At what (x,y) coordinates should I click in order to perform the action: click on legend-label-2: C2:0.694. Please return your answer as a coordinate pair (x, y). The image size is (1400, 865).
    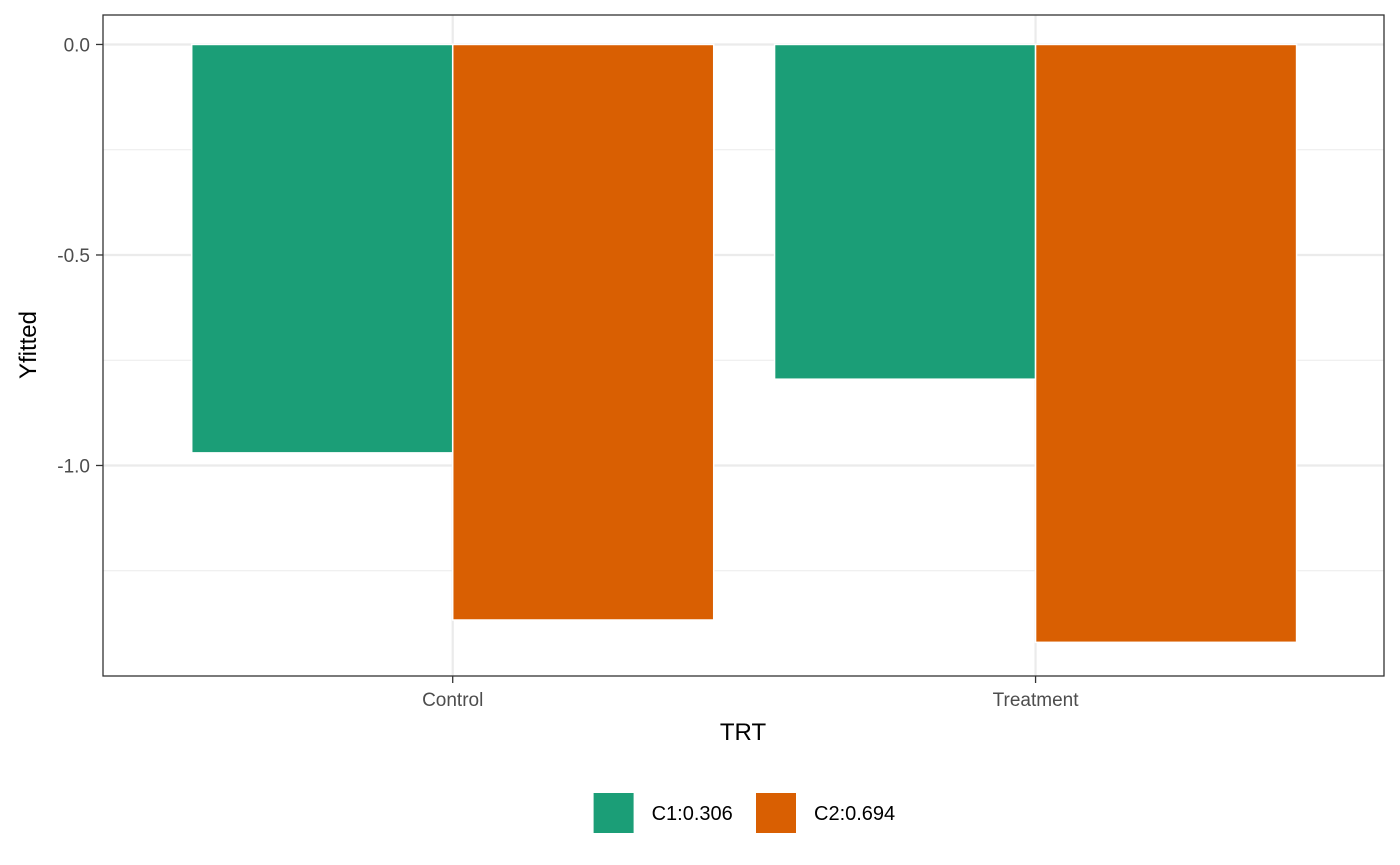
    Looking at the image, I should click on (854, 814).